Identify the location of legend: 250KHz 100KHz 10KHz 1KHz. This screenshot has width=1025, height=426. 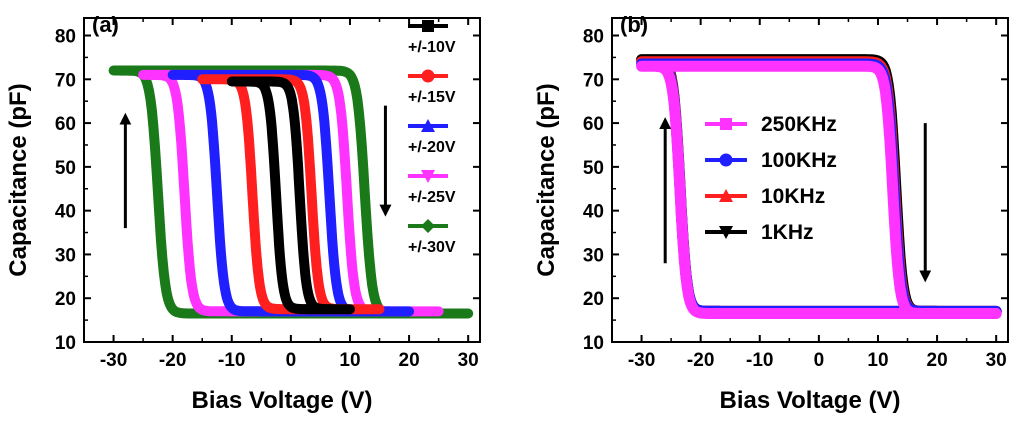
(771, 178).